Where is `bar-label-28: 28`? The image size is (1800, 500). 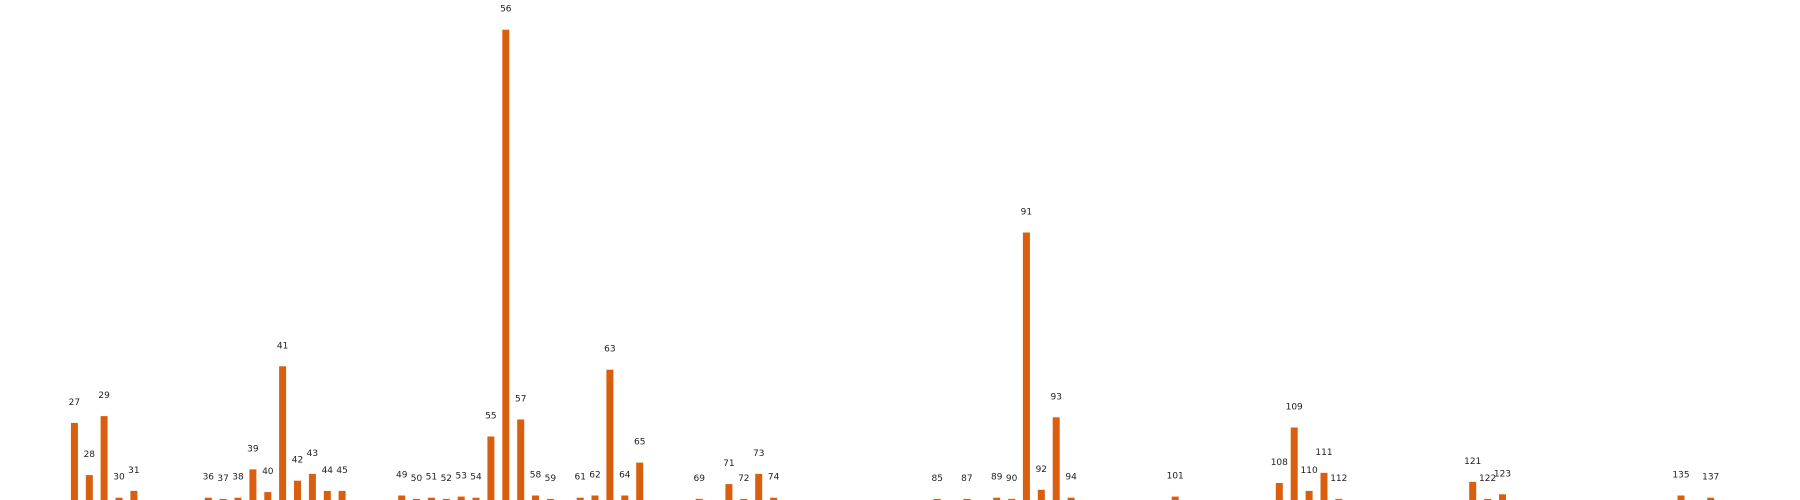
bar-label-28: 28 is located at coordinates (90, 455).